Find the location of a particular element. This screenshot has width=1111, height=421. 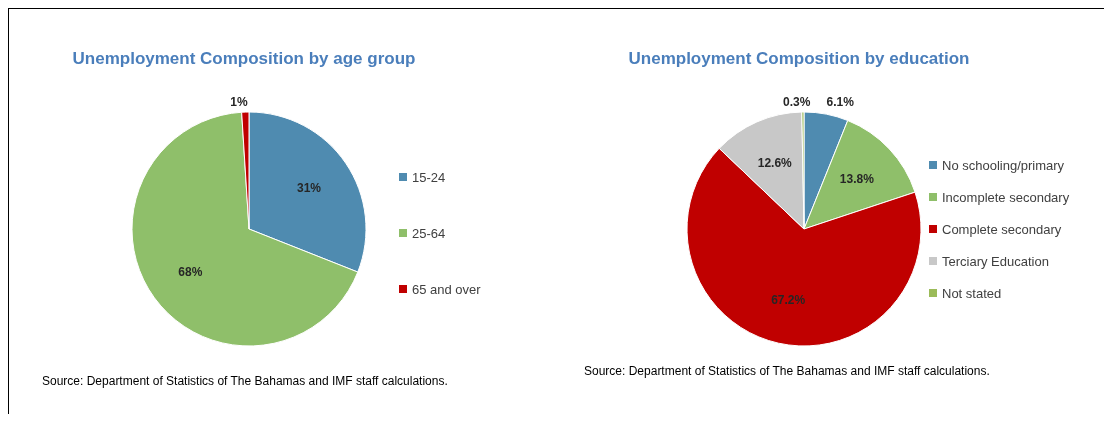

legend-label: Complete secondary is located at coordinates (1002, 229).